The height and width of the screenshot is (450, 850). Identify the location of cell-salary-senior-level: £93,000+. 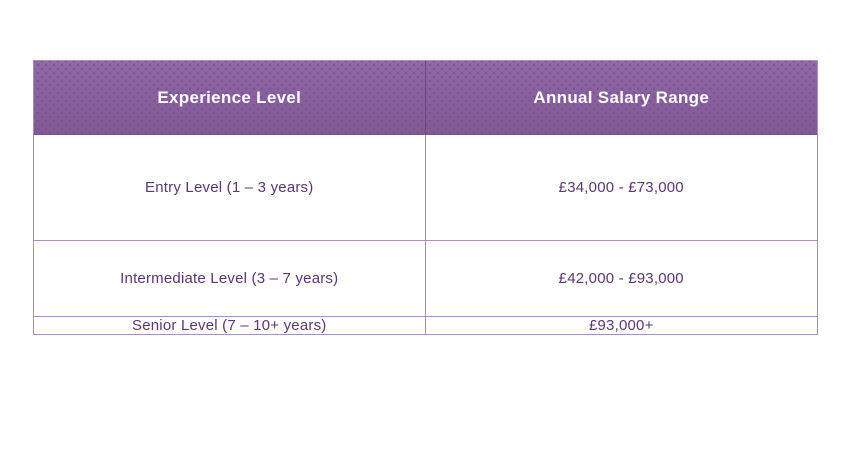
(621, 325).